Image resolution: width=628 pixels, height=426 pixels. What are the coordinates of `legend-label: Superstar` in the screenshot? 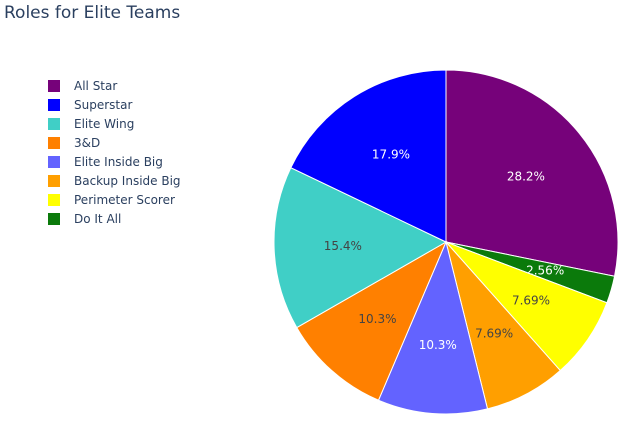 It's located at (103, 104).